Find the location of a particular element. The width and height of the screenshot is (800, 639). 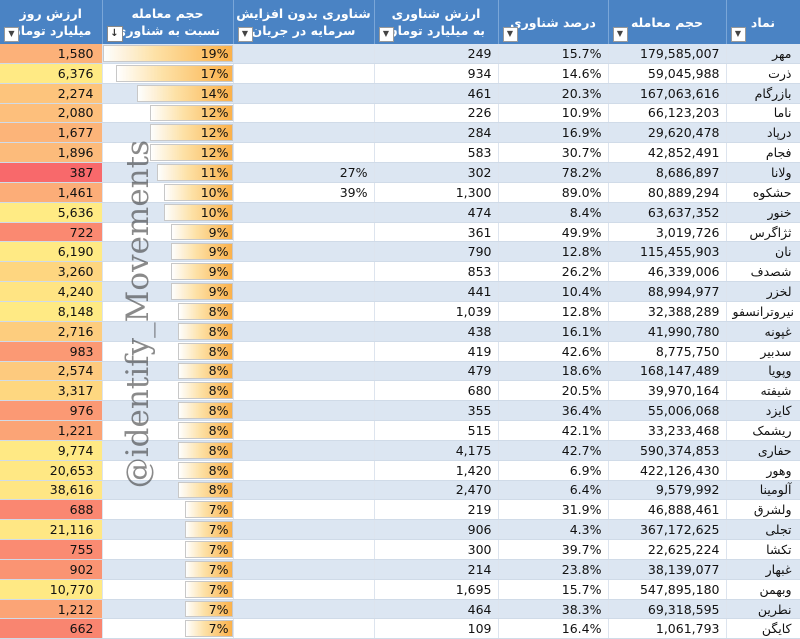

table-row: 1,896 12% 583 30.7% 42,852,491 فجام is located at coordinates (400, 153).